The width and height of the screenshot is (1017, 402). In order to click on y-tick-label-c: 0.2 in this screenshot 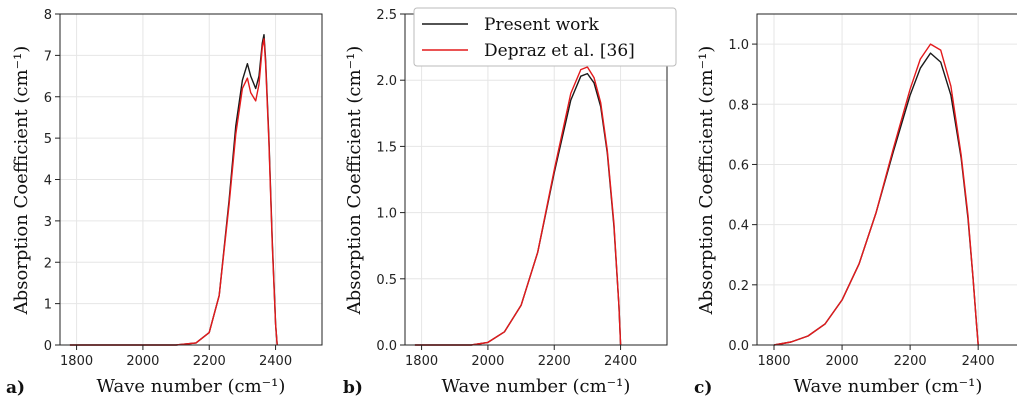, I will do `click(738, 286)`.